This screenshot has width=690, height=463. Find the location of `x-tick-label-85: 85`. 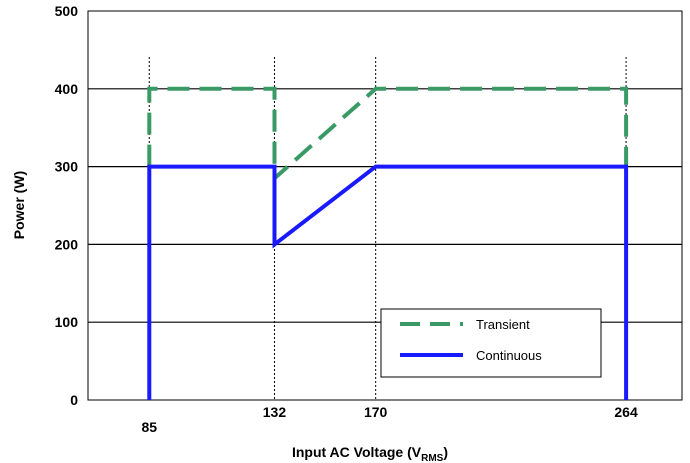

x-tick-label-85: 85 is located at coordinates (149, 427).